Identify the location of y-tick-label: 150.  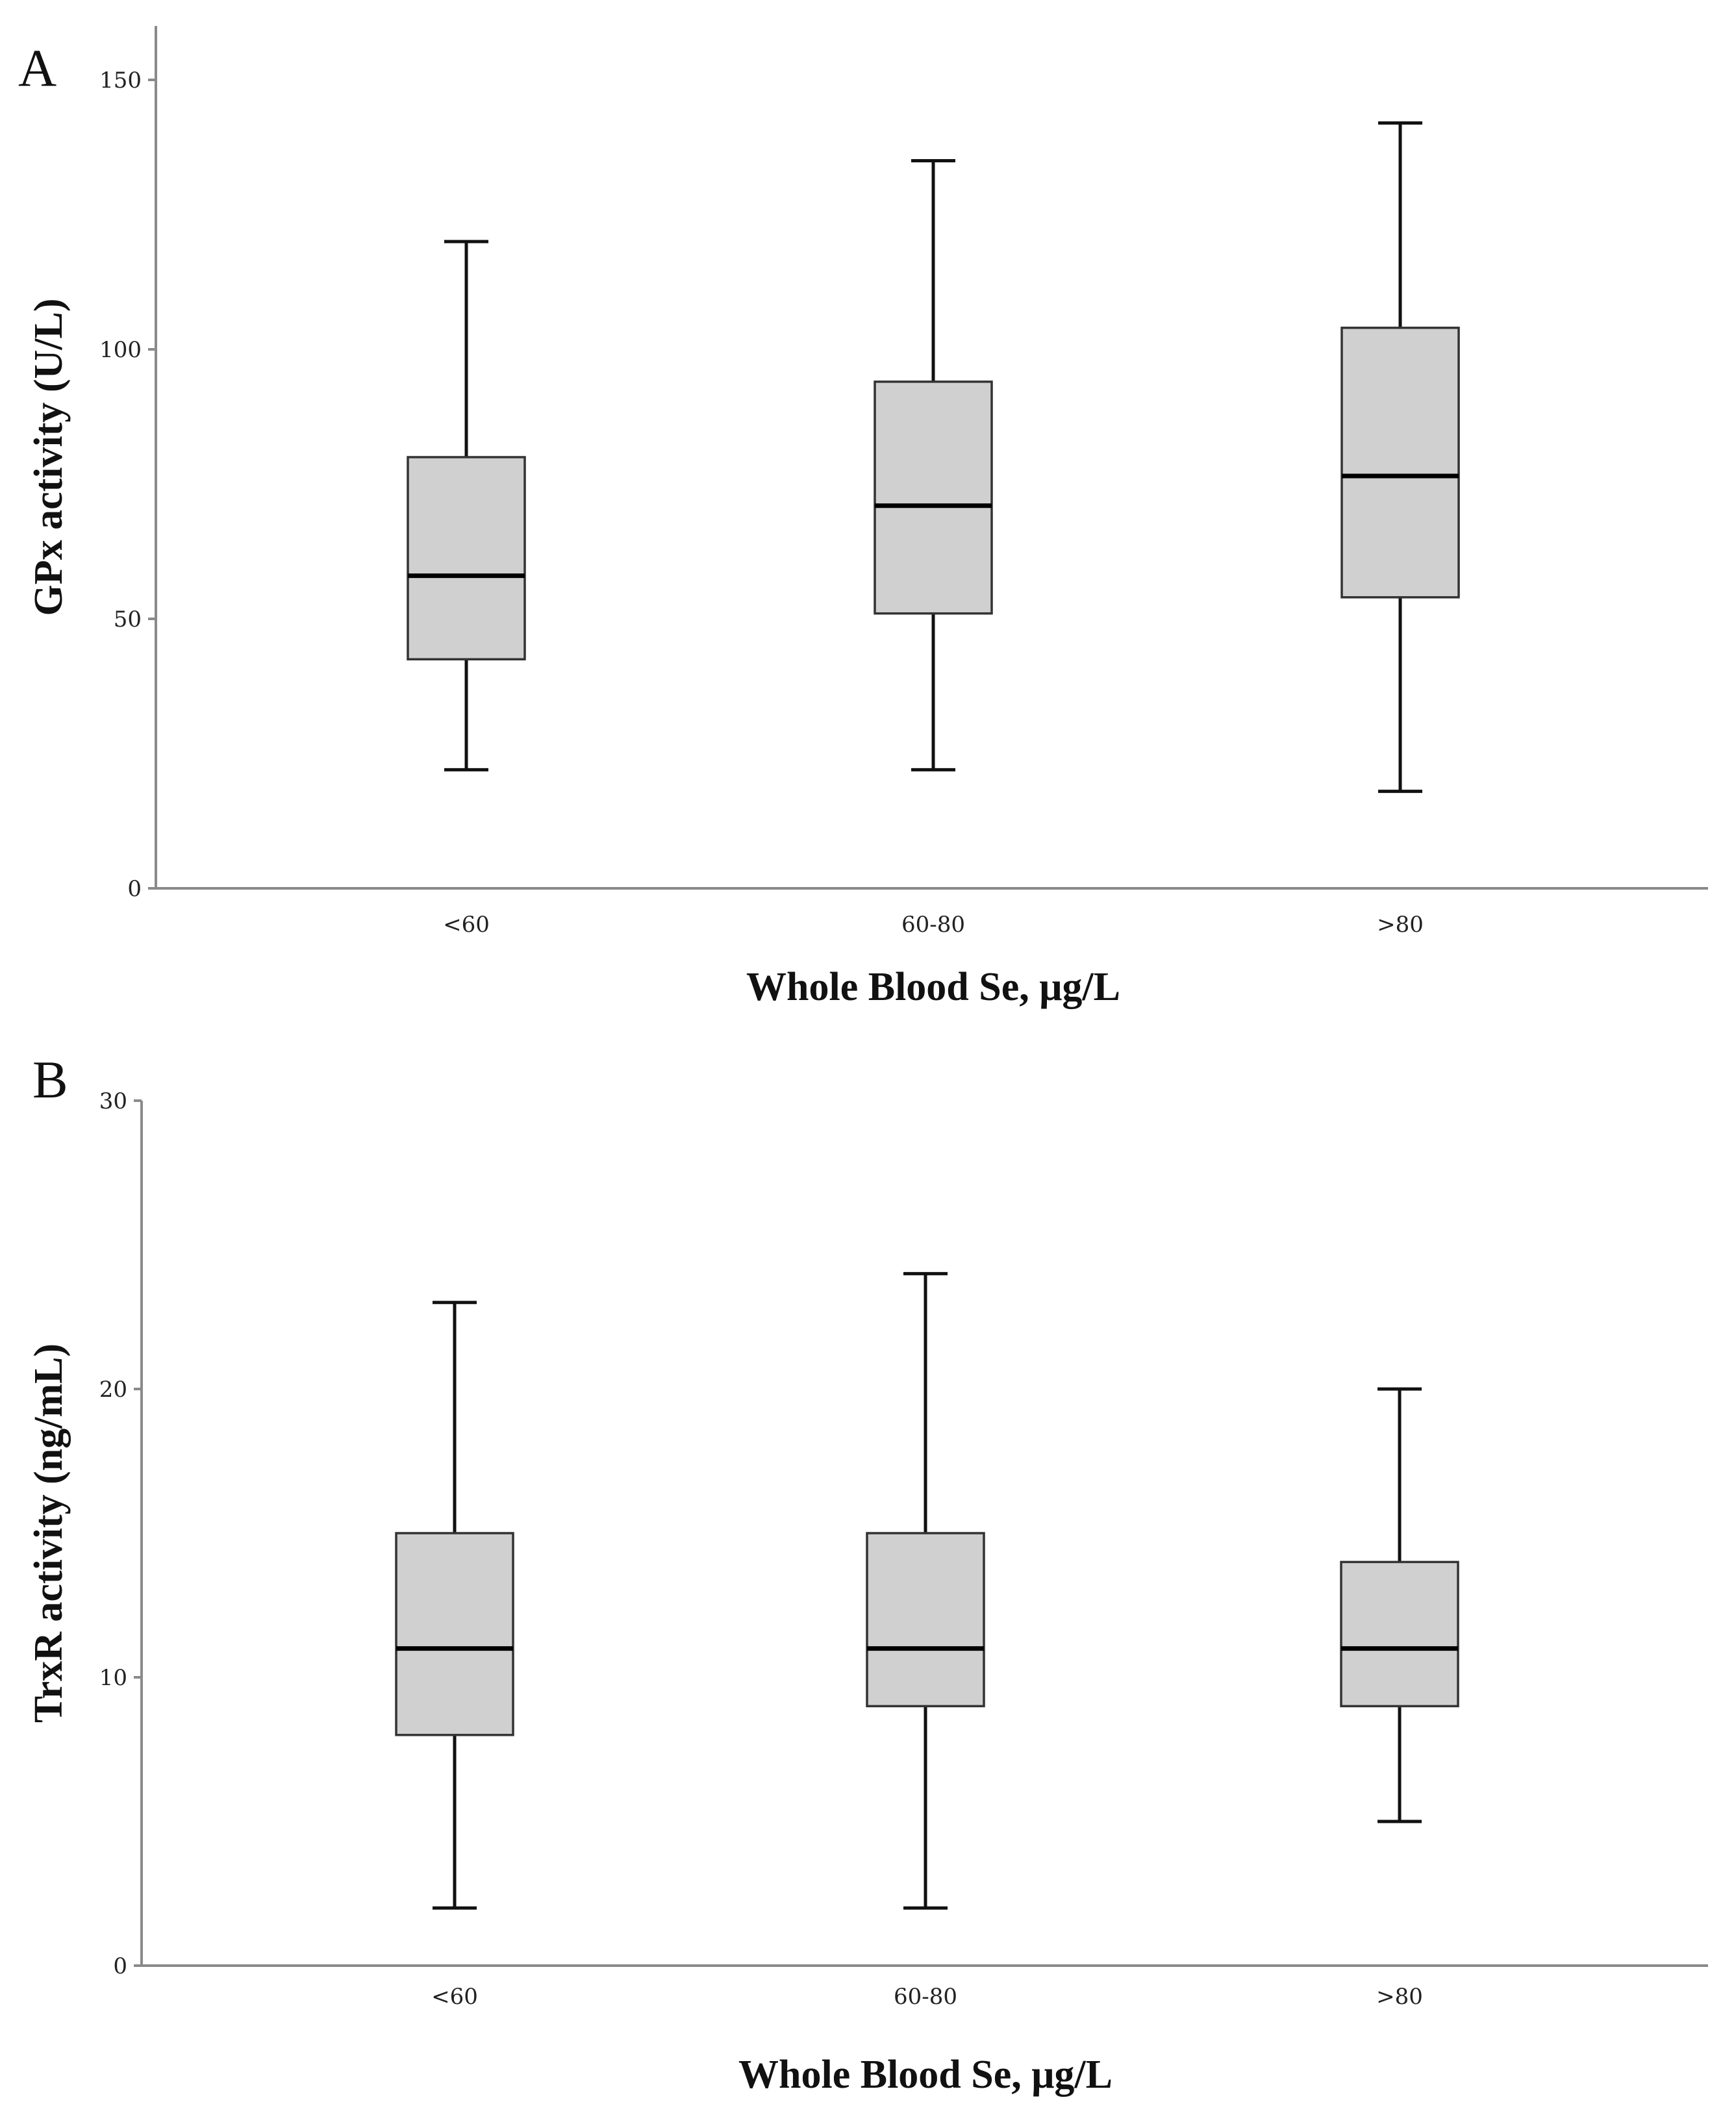
(121, 81).